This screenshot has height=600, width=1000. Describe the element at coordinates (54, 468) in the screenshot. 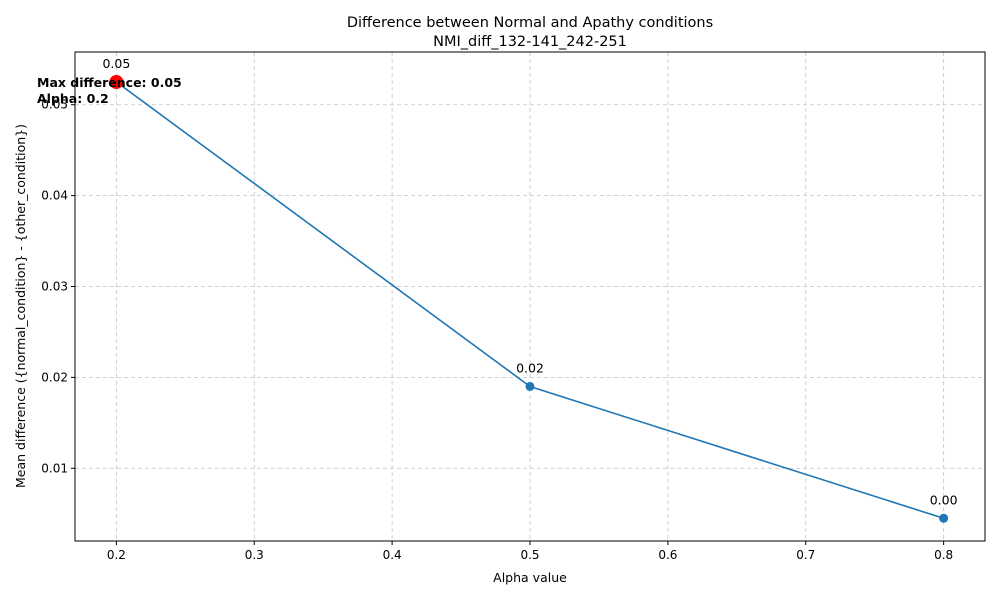

I see `y-tick-label: 0.01` at that location.